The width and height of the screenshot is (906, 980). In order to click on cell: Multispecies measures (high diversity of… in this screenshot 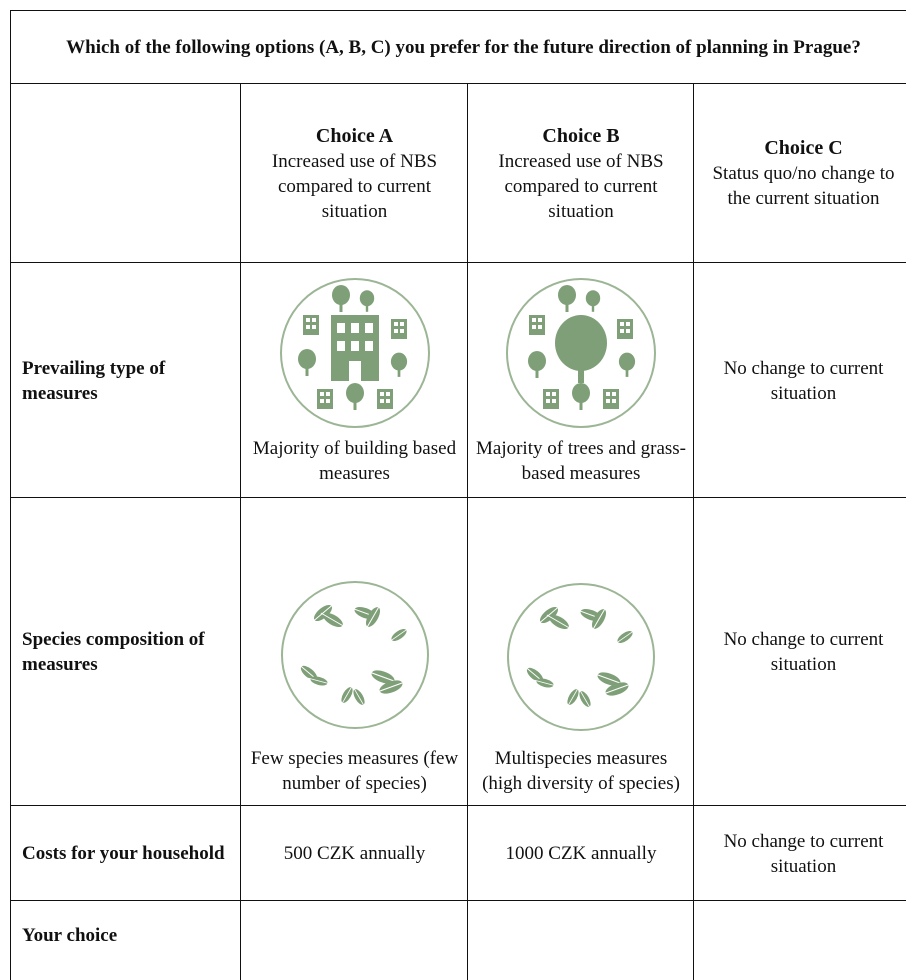, I will do `click(580, 651)`.